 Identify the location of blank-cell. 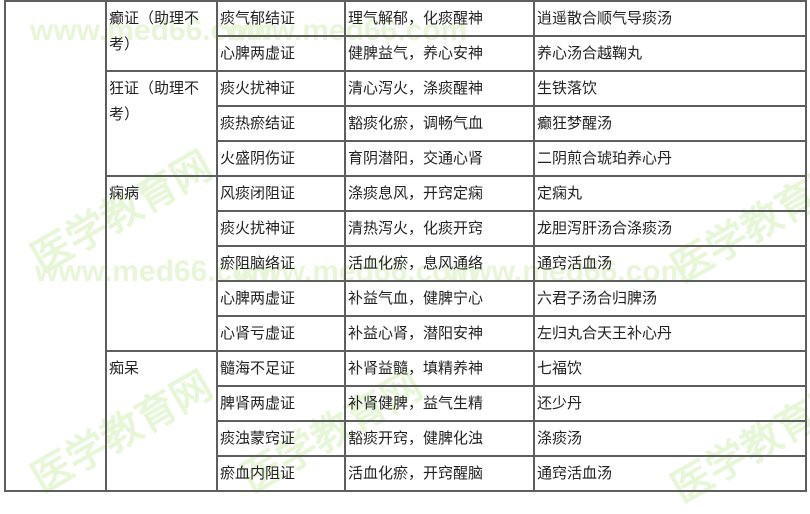
(55, 246).